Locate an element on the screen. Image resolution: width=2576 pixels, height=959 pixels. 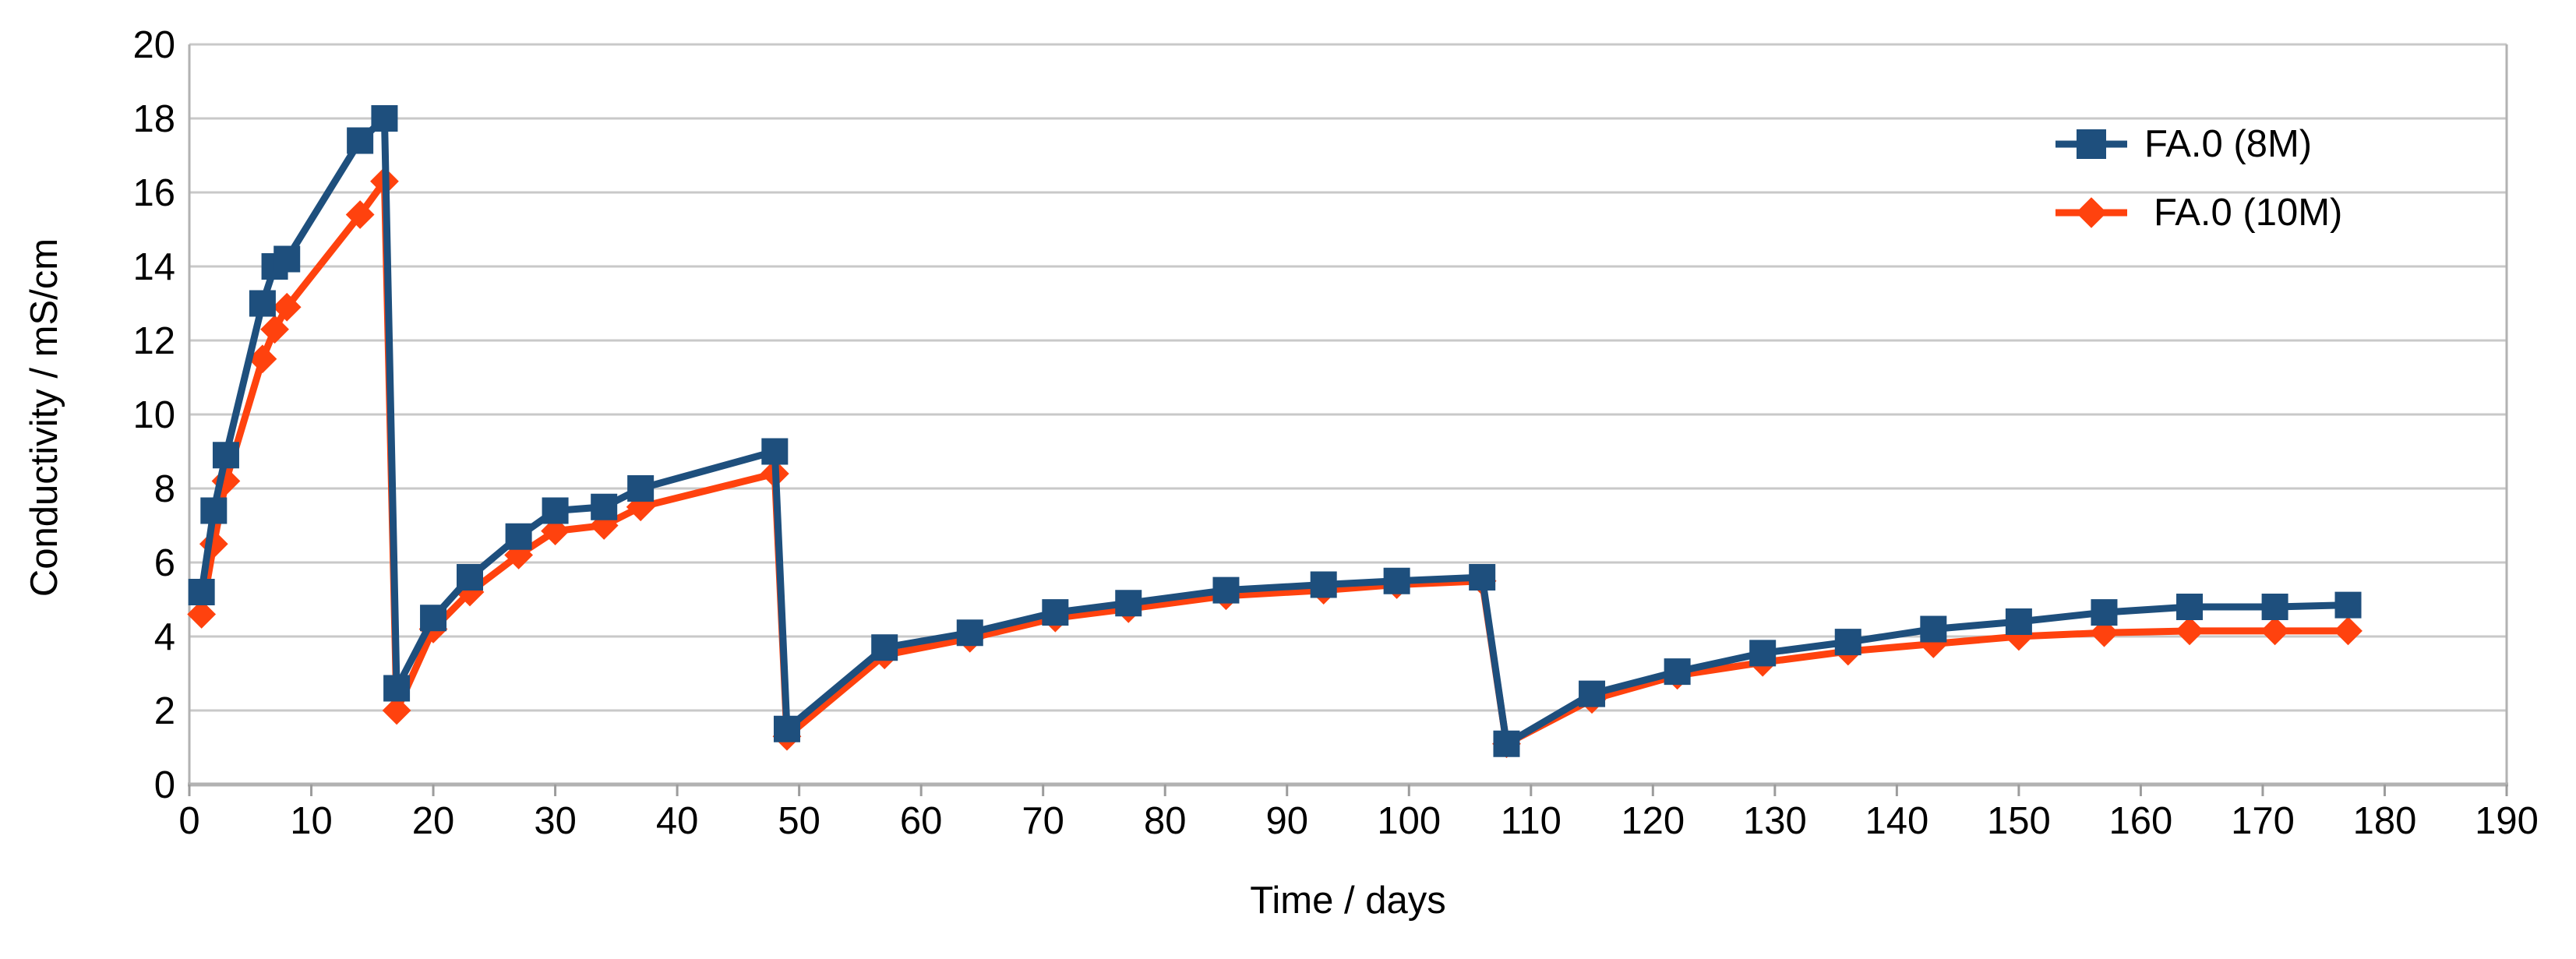
y-tick-label-12: 12 is located at coordinates (153, 341).